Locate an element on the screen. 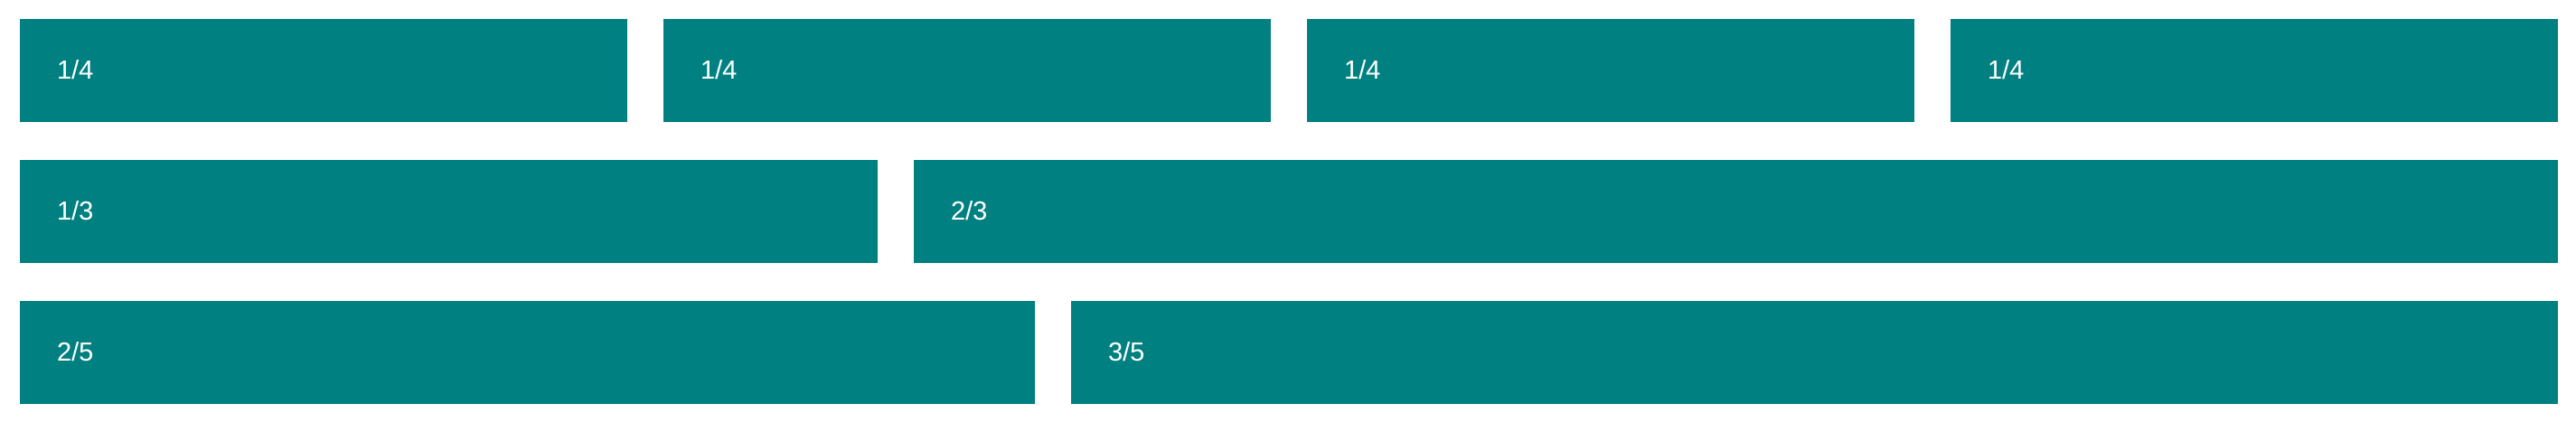 The width and height of the screenshot is (2576, 432). grid-cell-quarter-4: 1/4 is located at coordinates (2254, 70).